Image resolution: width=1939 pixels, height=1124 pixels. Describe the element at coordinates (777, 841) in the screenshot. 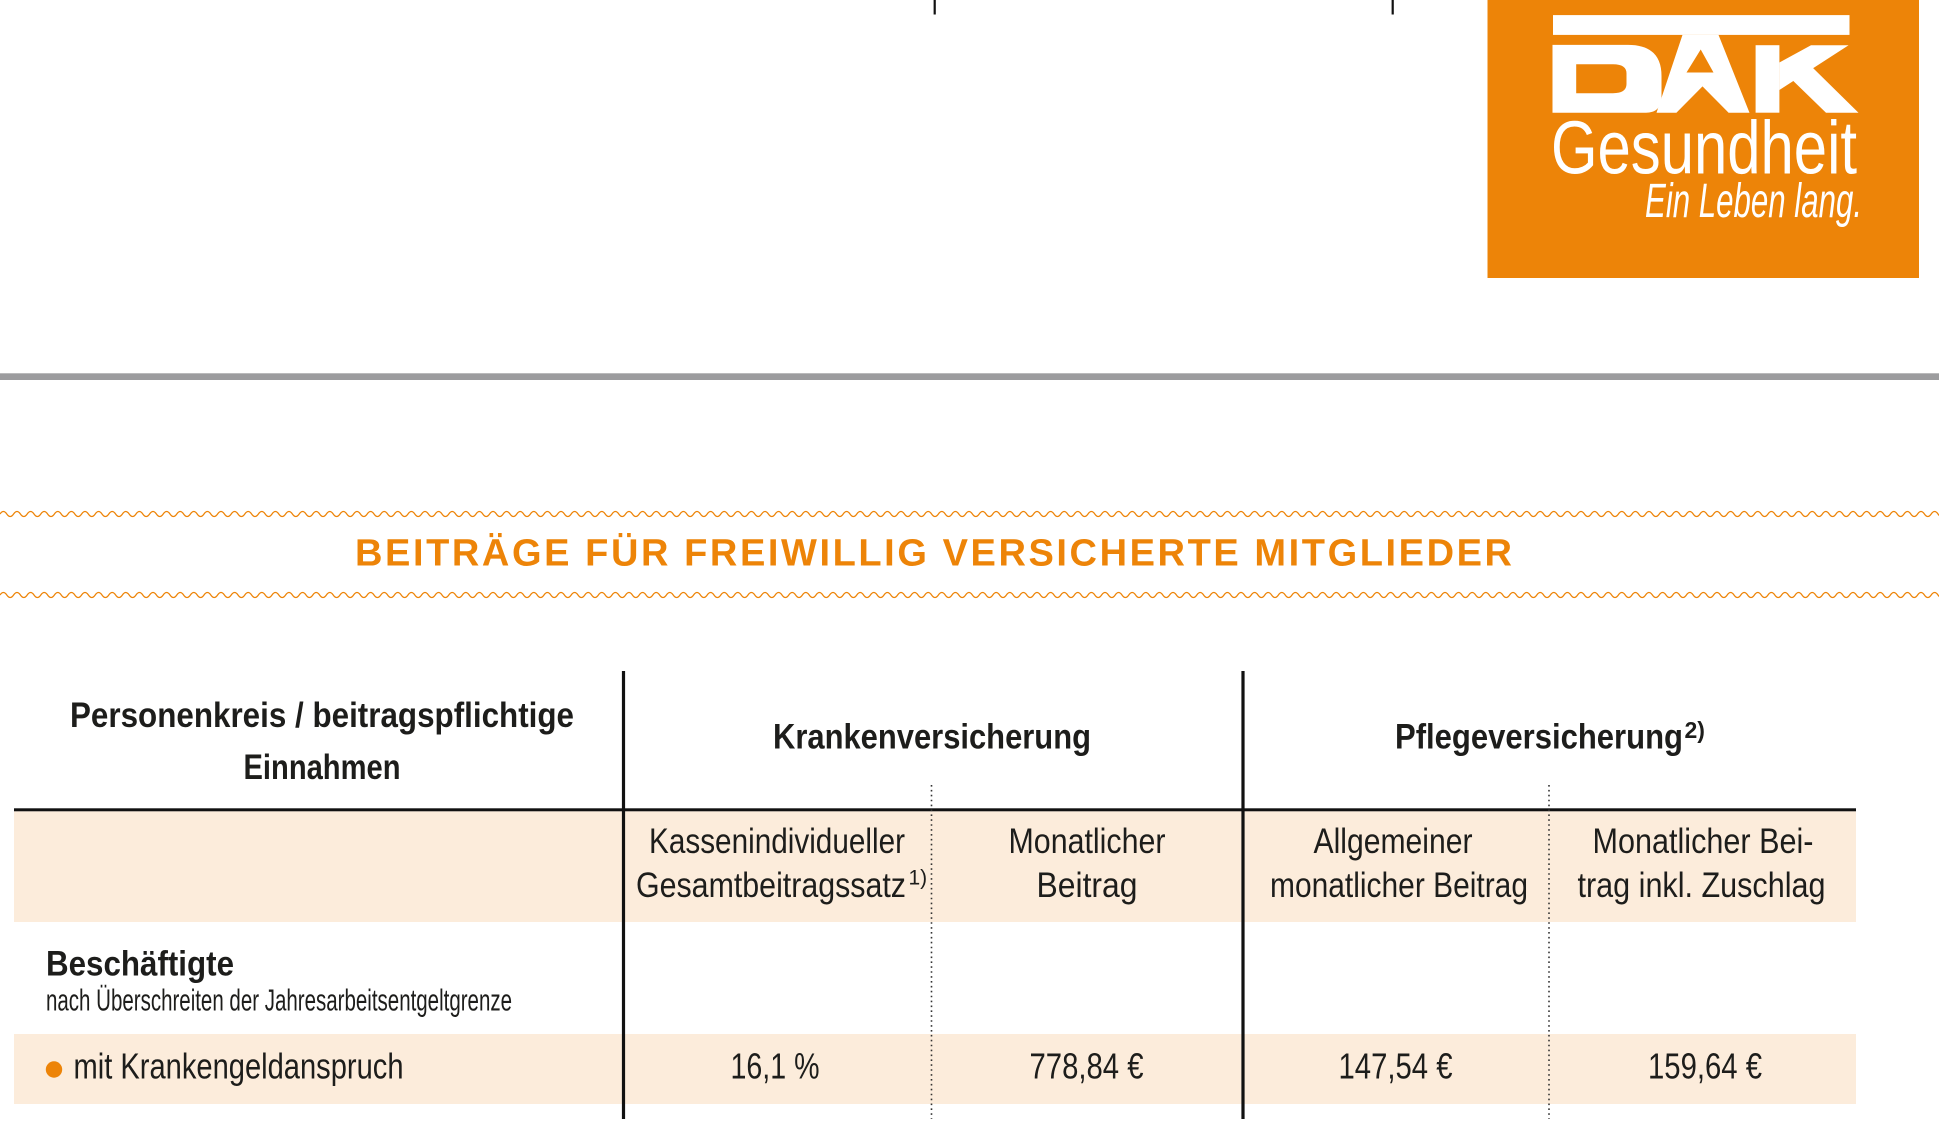

I see `svg-text: Kassenindividueller` at that location.